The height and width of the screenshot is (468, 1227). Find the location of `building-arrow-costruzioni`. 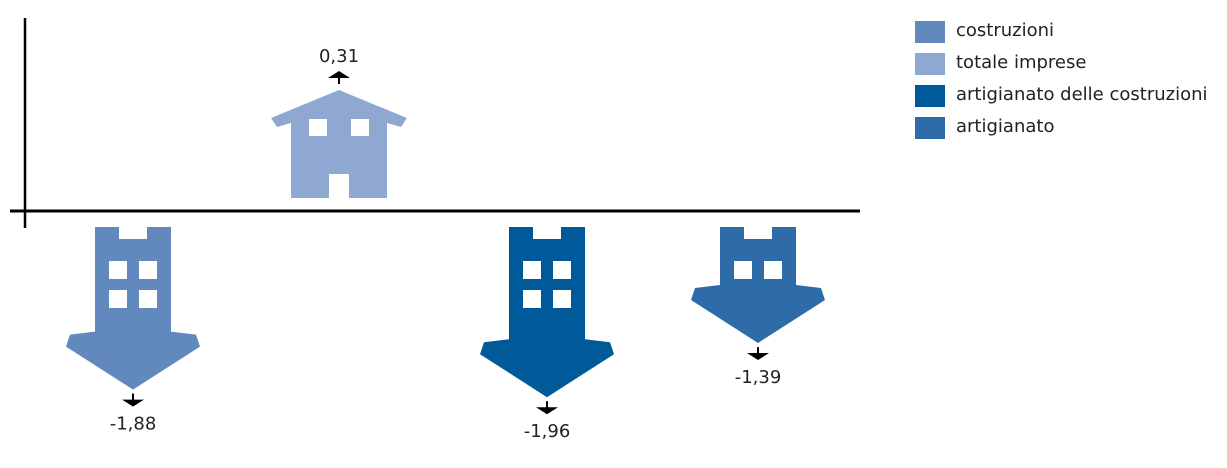

building-arrow-costruzioni is located at coordinates (133, 308).